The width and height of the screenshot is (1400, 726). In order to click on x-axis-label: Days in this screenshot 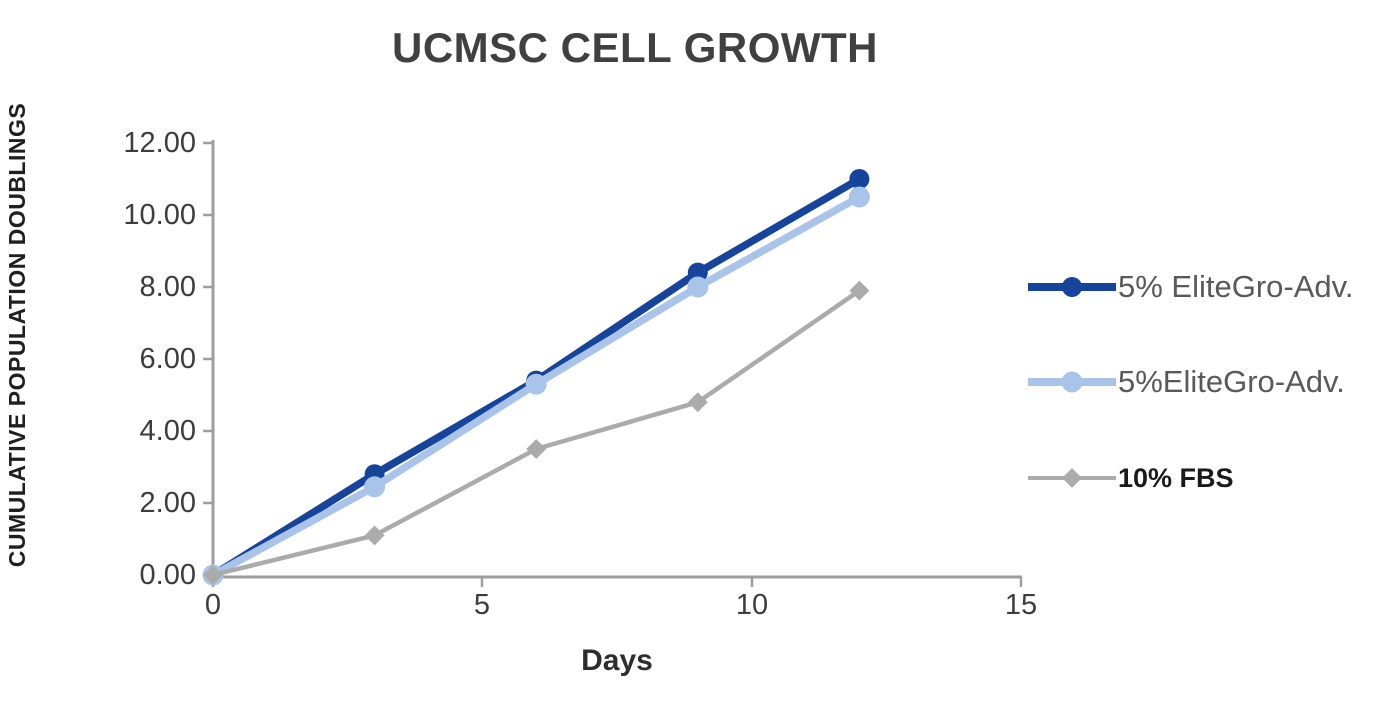, I will do `click(617, 660)`.